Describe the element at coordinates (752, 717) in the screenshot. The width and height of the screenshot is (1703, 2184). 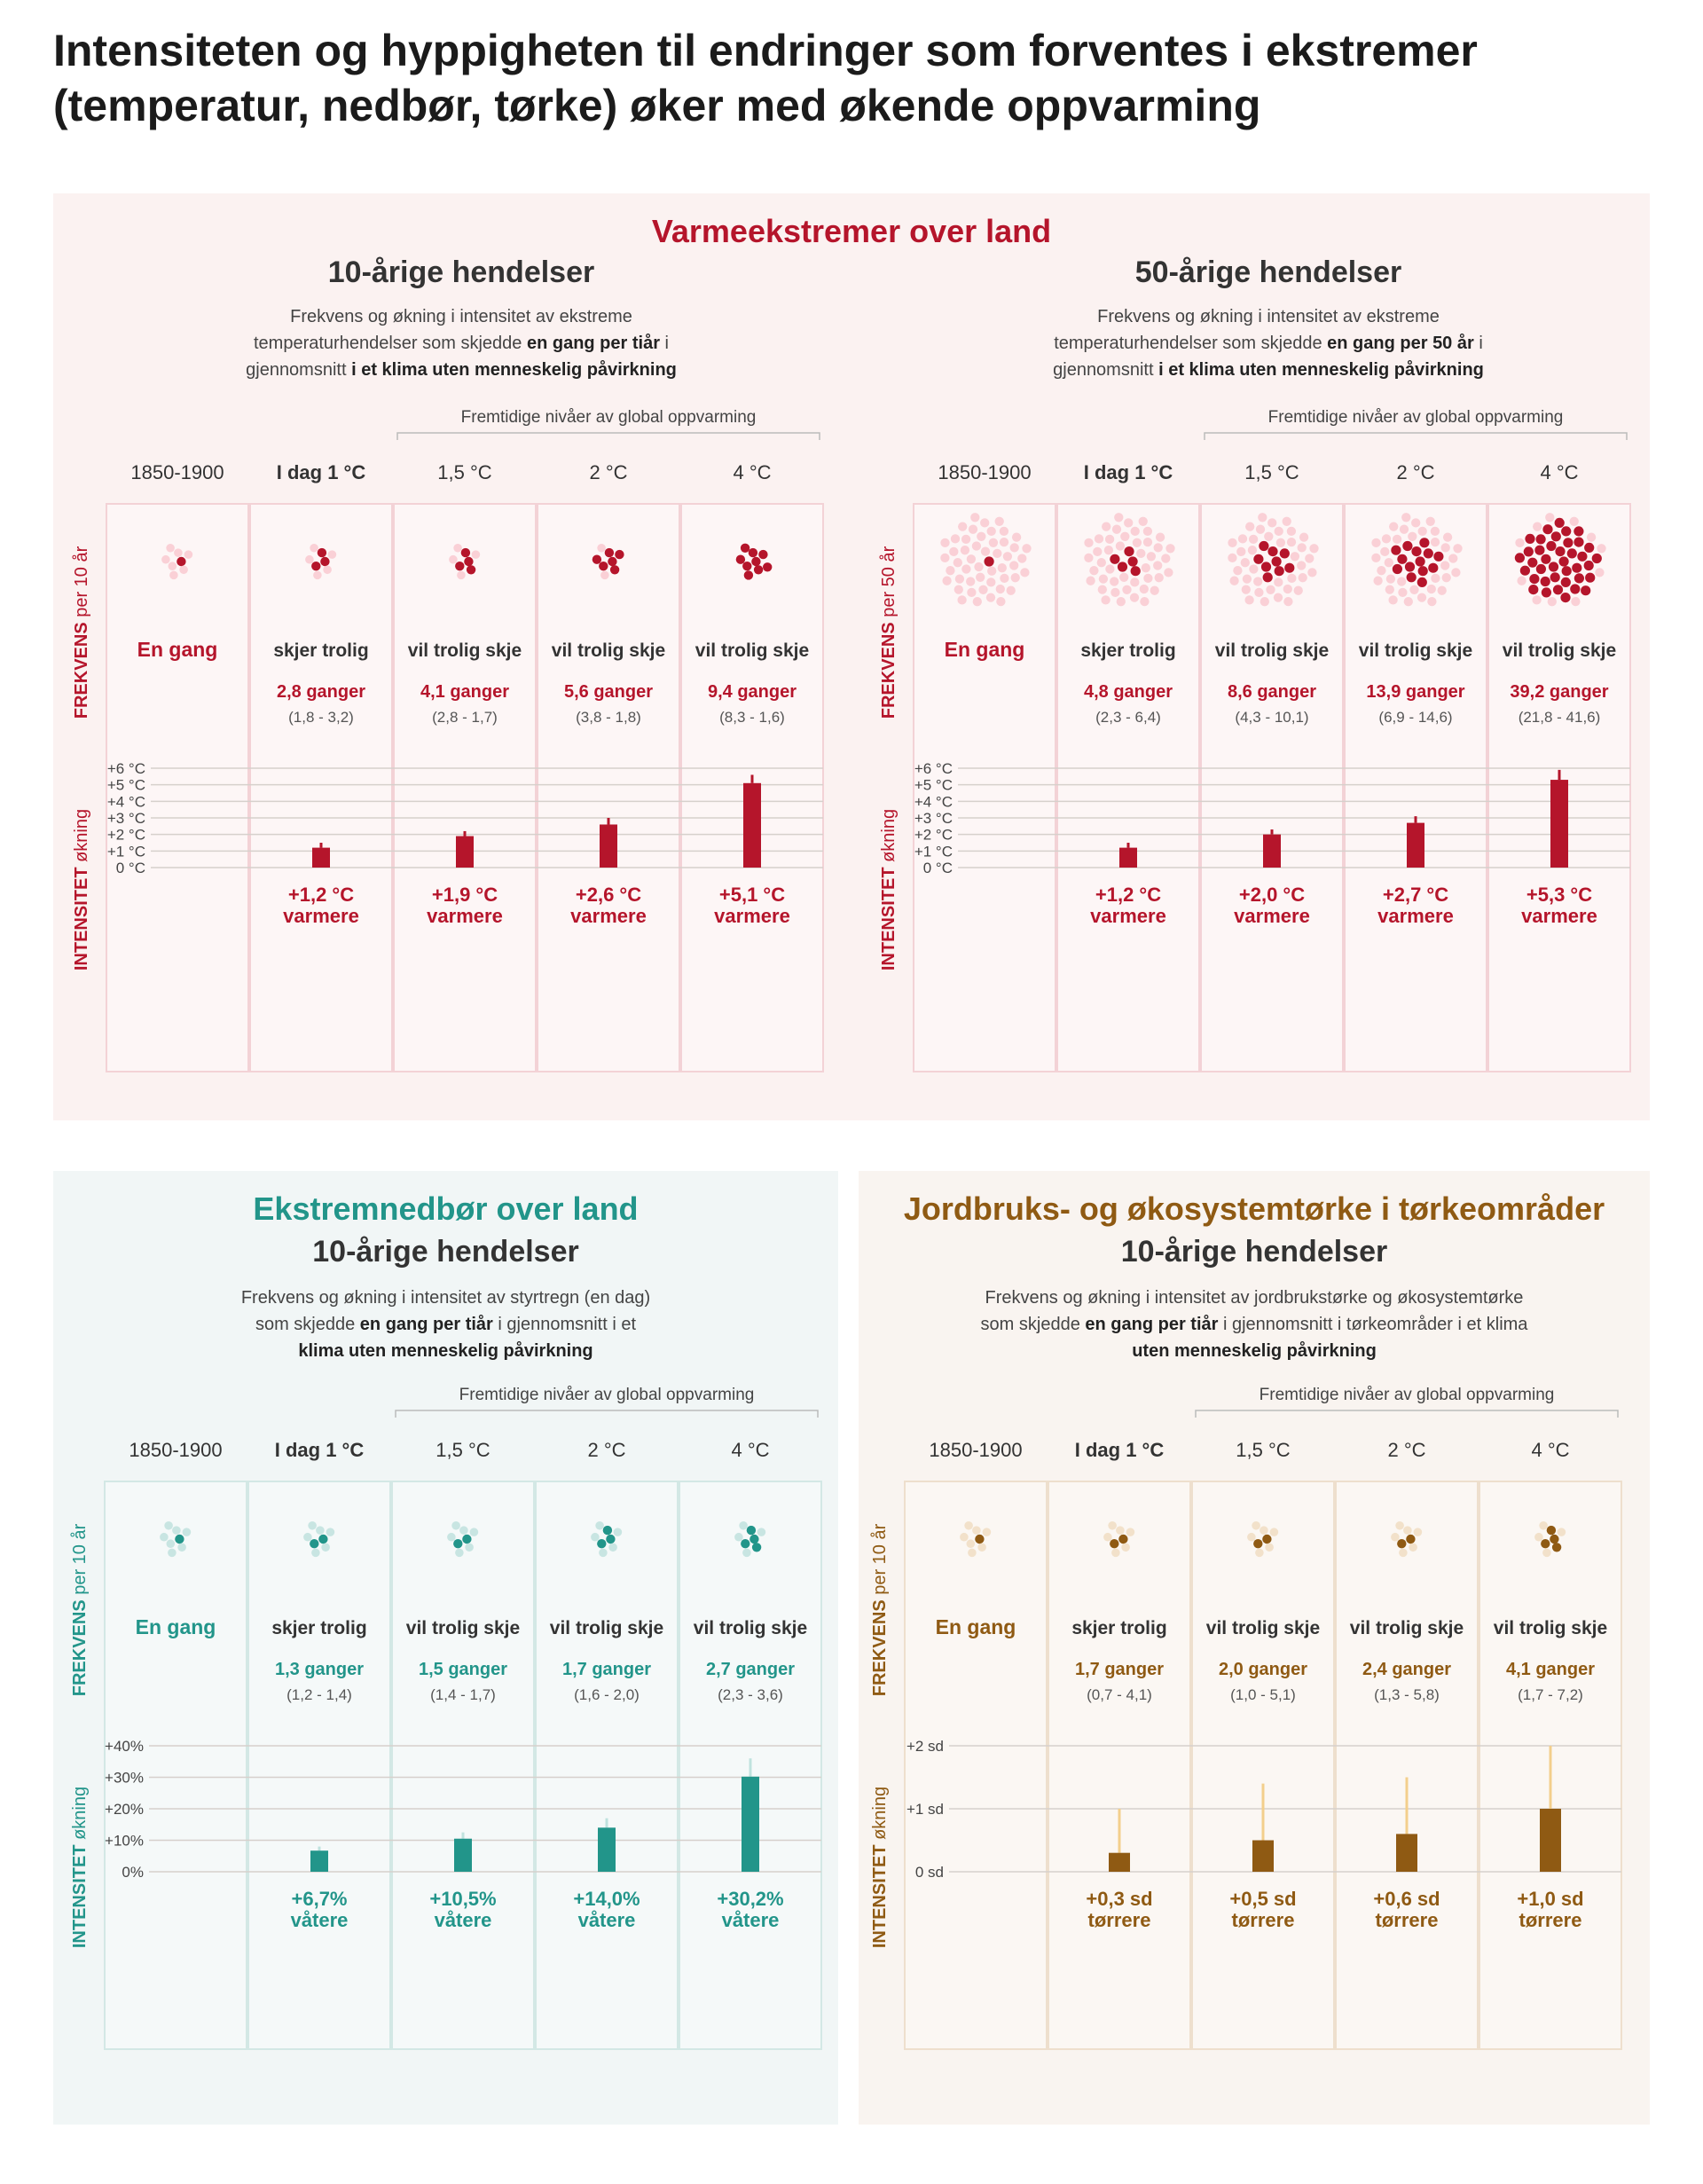
I see `frequency-range: (8,3 - 1,6)` at that location.